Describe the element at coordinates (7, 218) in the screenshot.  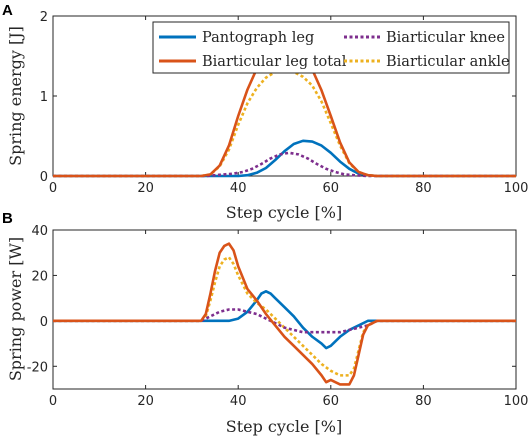
I see `panel-label-b: B` at that location.